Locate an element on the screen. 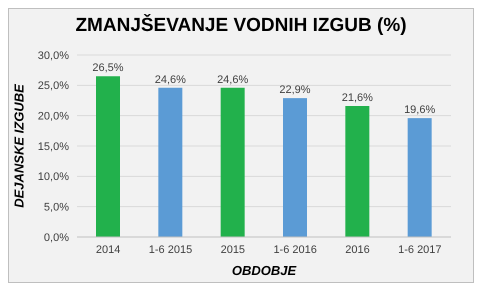 This screenshot has width=482, height=291. y-tick-label: 25,0% is located at coordinates (54, 86).